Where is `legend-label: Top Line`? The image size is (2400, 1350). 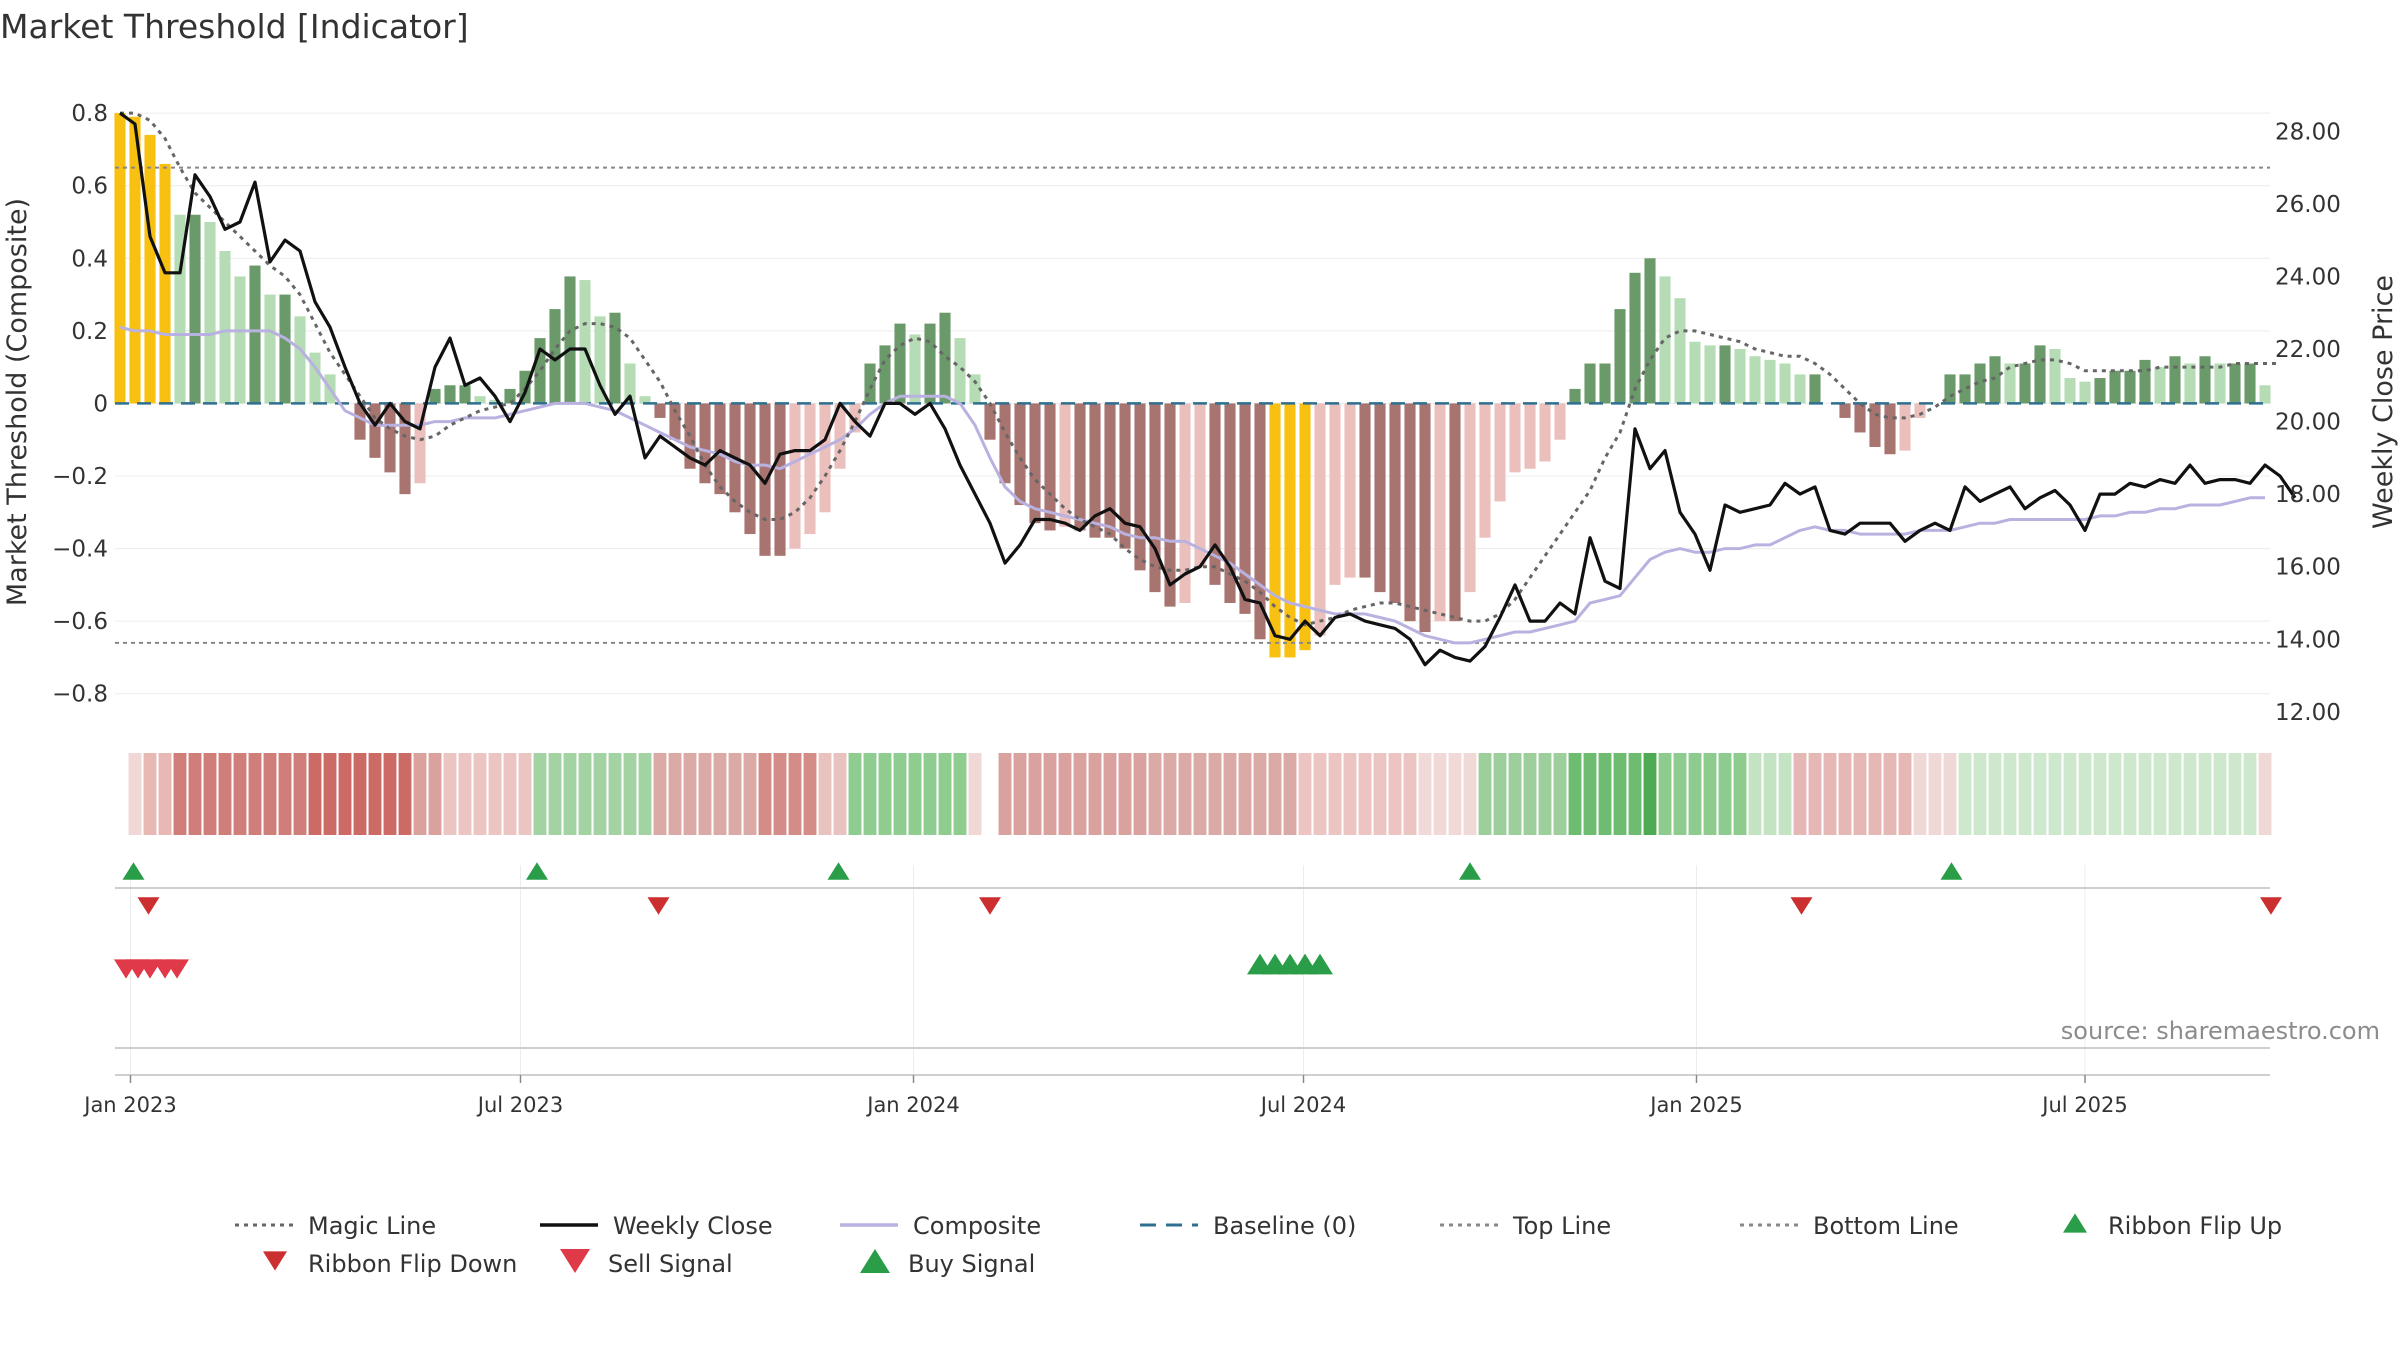 legend-label: Top Line is located at coordinates (1561, 1226).